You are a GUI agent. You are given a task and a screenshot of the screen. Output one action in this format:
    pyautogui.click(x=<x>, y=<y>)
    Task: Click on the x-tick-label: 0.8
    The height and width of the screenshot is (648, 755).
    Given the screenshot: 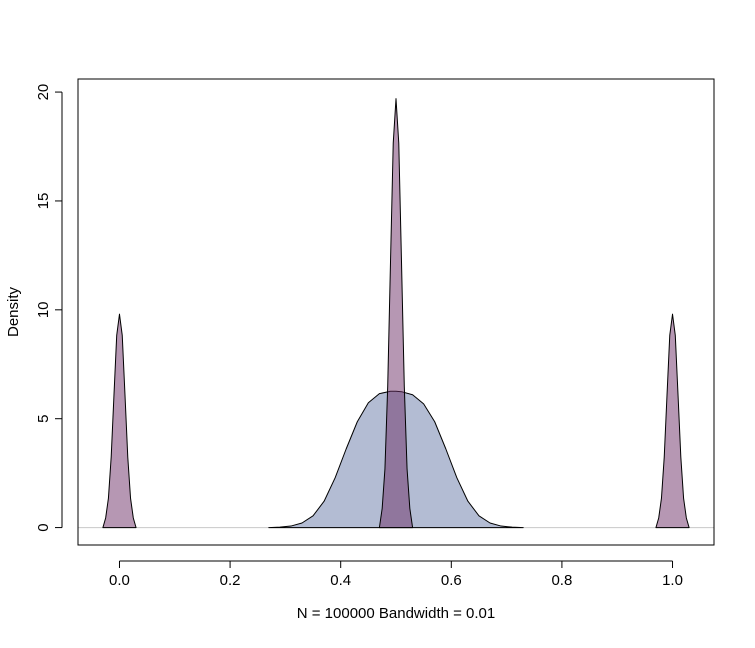 What is the action you would take?
    pyautogui.click(x=561, y=580)
    